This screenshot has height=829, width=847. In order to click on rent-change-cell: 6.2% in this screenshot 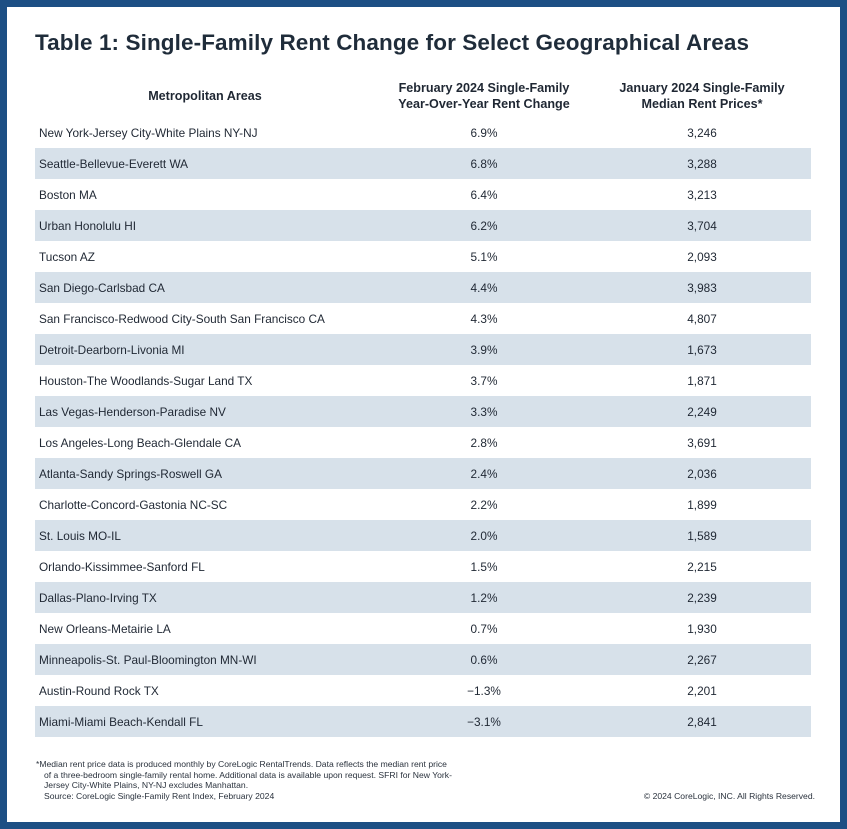, I will do `click(484, 225)`.